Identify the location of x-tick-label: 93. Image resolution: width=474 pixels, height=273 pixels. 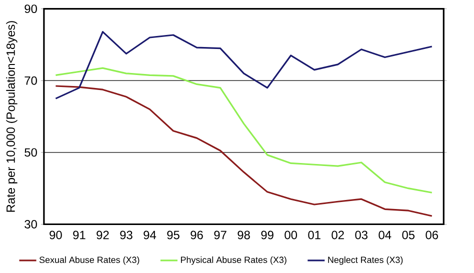
(126, 235).